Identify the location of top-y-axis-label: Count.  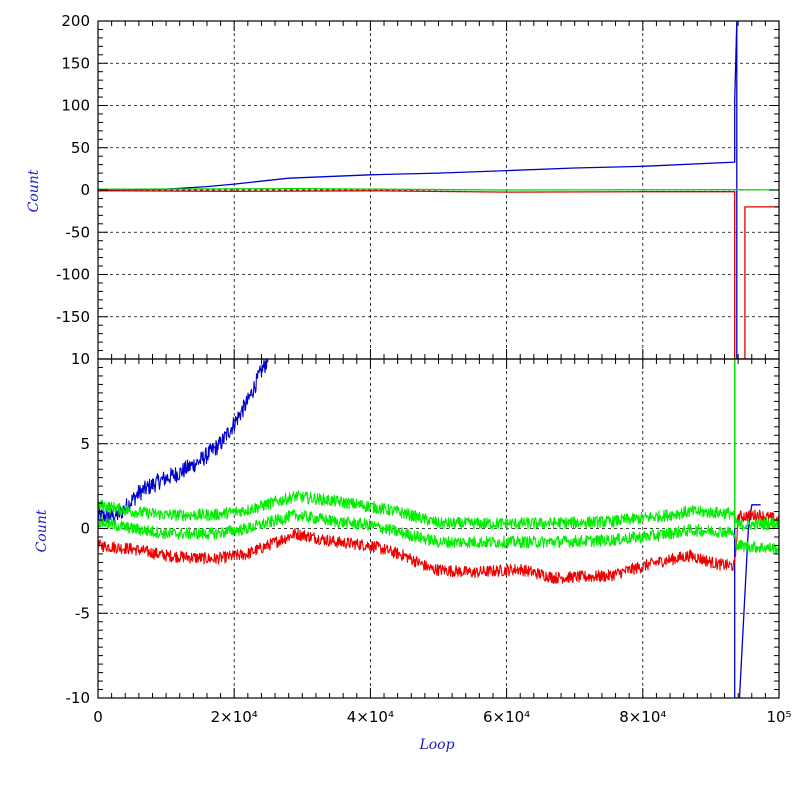
(34, 190).